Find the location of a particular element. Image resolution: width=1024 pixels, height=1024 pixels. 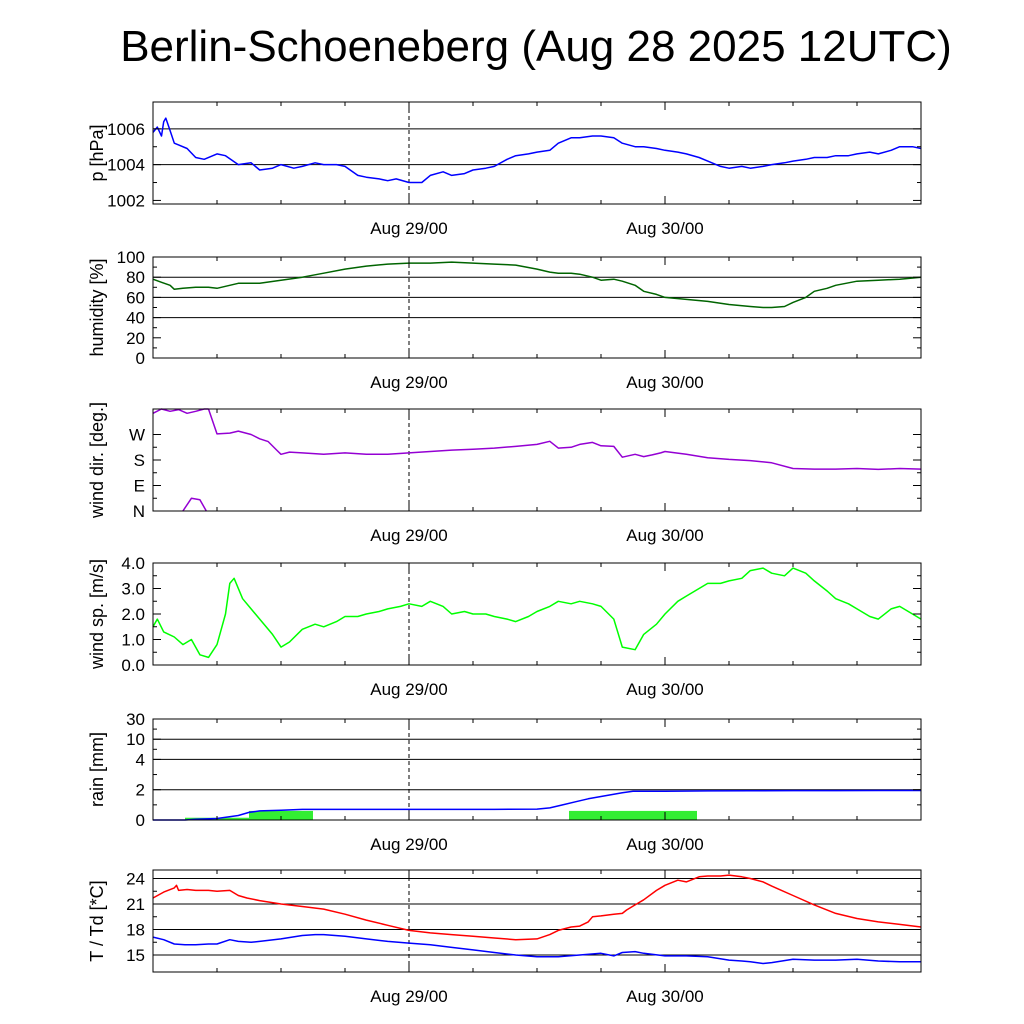

y-tick-label: S is located at coordinates (139, 460).